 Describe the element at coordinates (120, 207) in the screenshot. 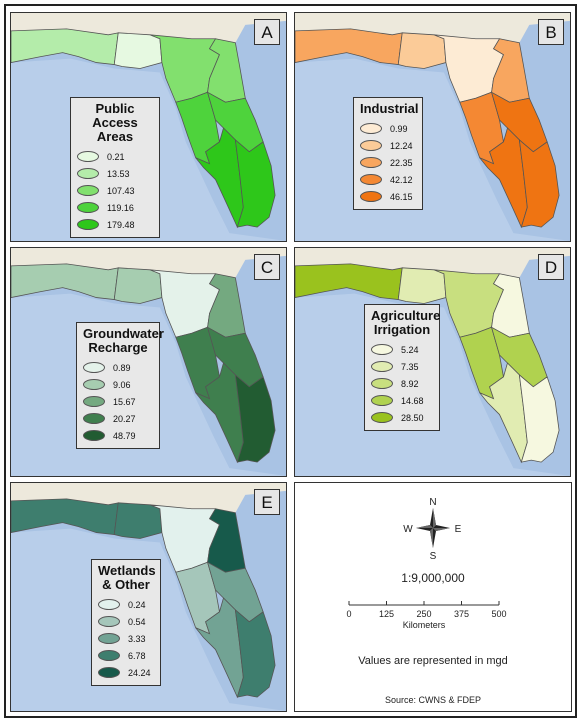

I see `legend-value: 119.16` at that location.